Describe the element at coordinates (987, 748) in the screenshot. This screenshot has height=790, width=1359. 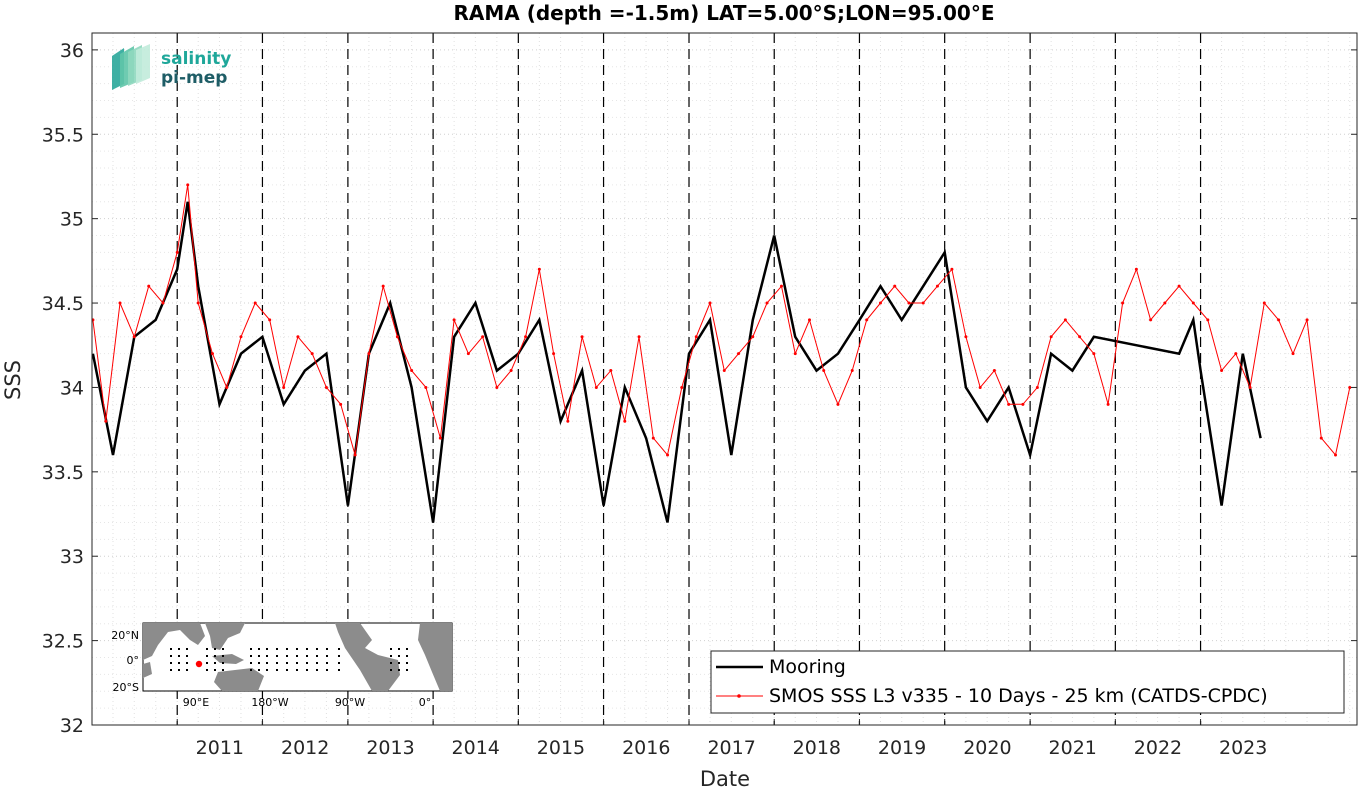
I see `x-tick-label: 2020` at that location.